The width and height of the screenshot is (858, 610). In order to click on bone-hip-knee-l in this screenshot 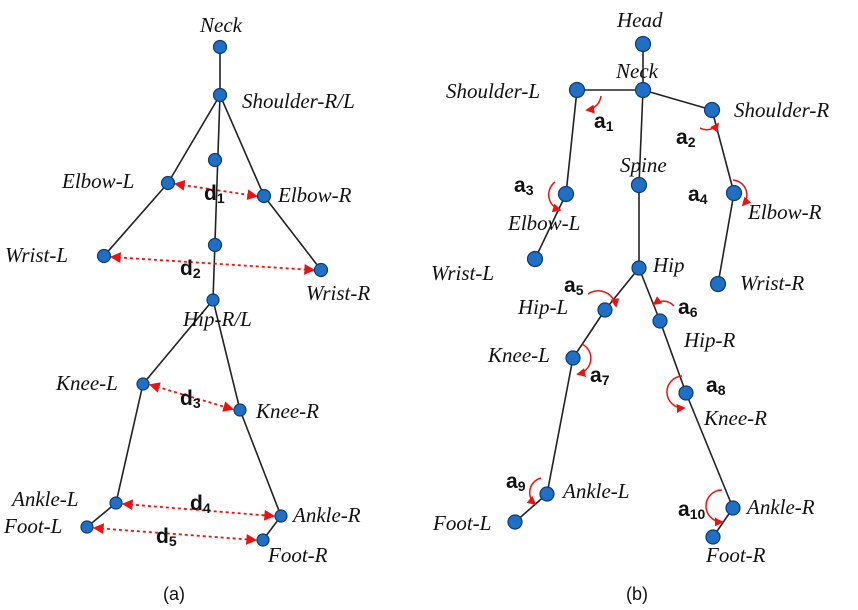, I will do `click(178, 342)`.